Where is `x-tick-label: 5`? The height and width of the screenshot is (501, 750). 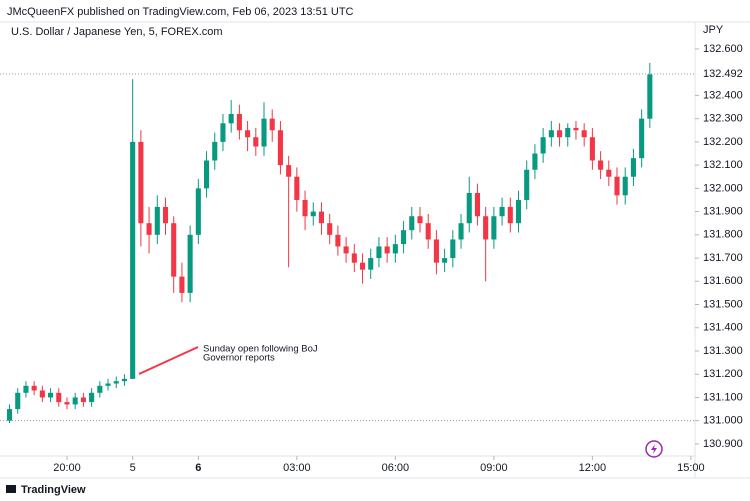
x-tick-label: 5 is located at coordinates (133, 468).